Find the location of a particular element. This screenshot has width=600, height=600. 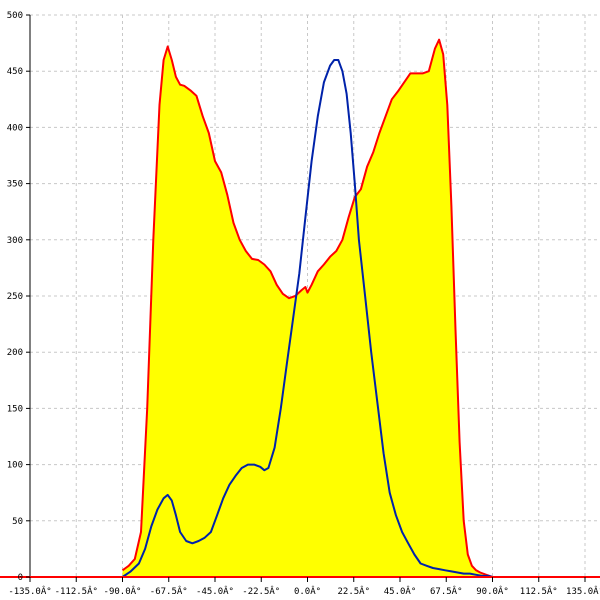

x-tick-label: 135.0Â° is located at coordinates (583, 591).